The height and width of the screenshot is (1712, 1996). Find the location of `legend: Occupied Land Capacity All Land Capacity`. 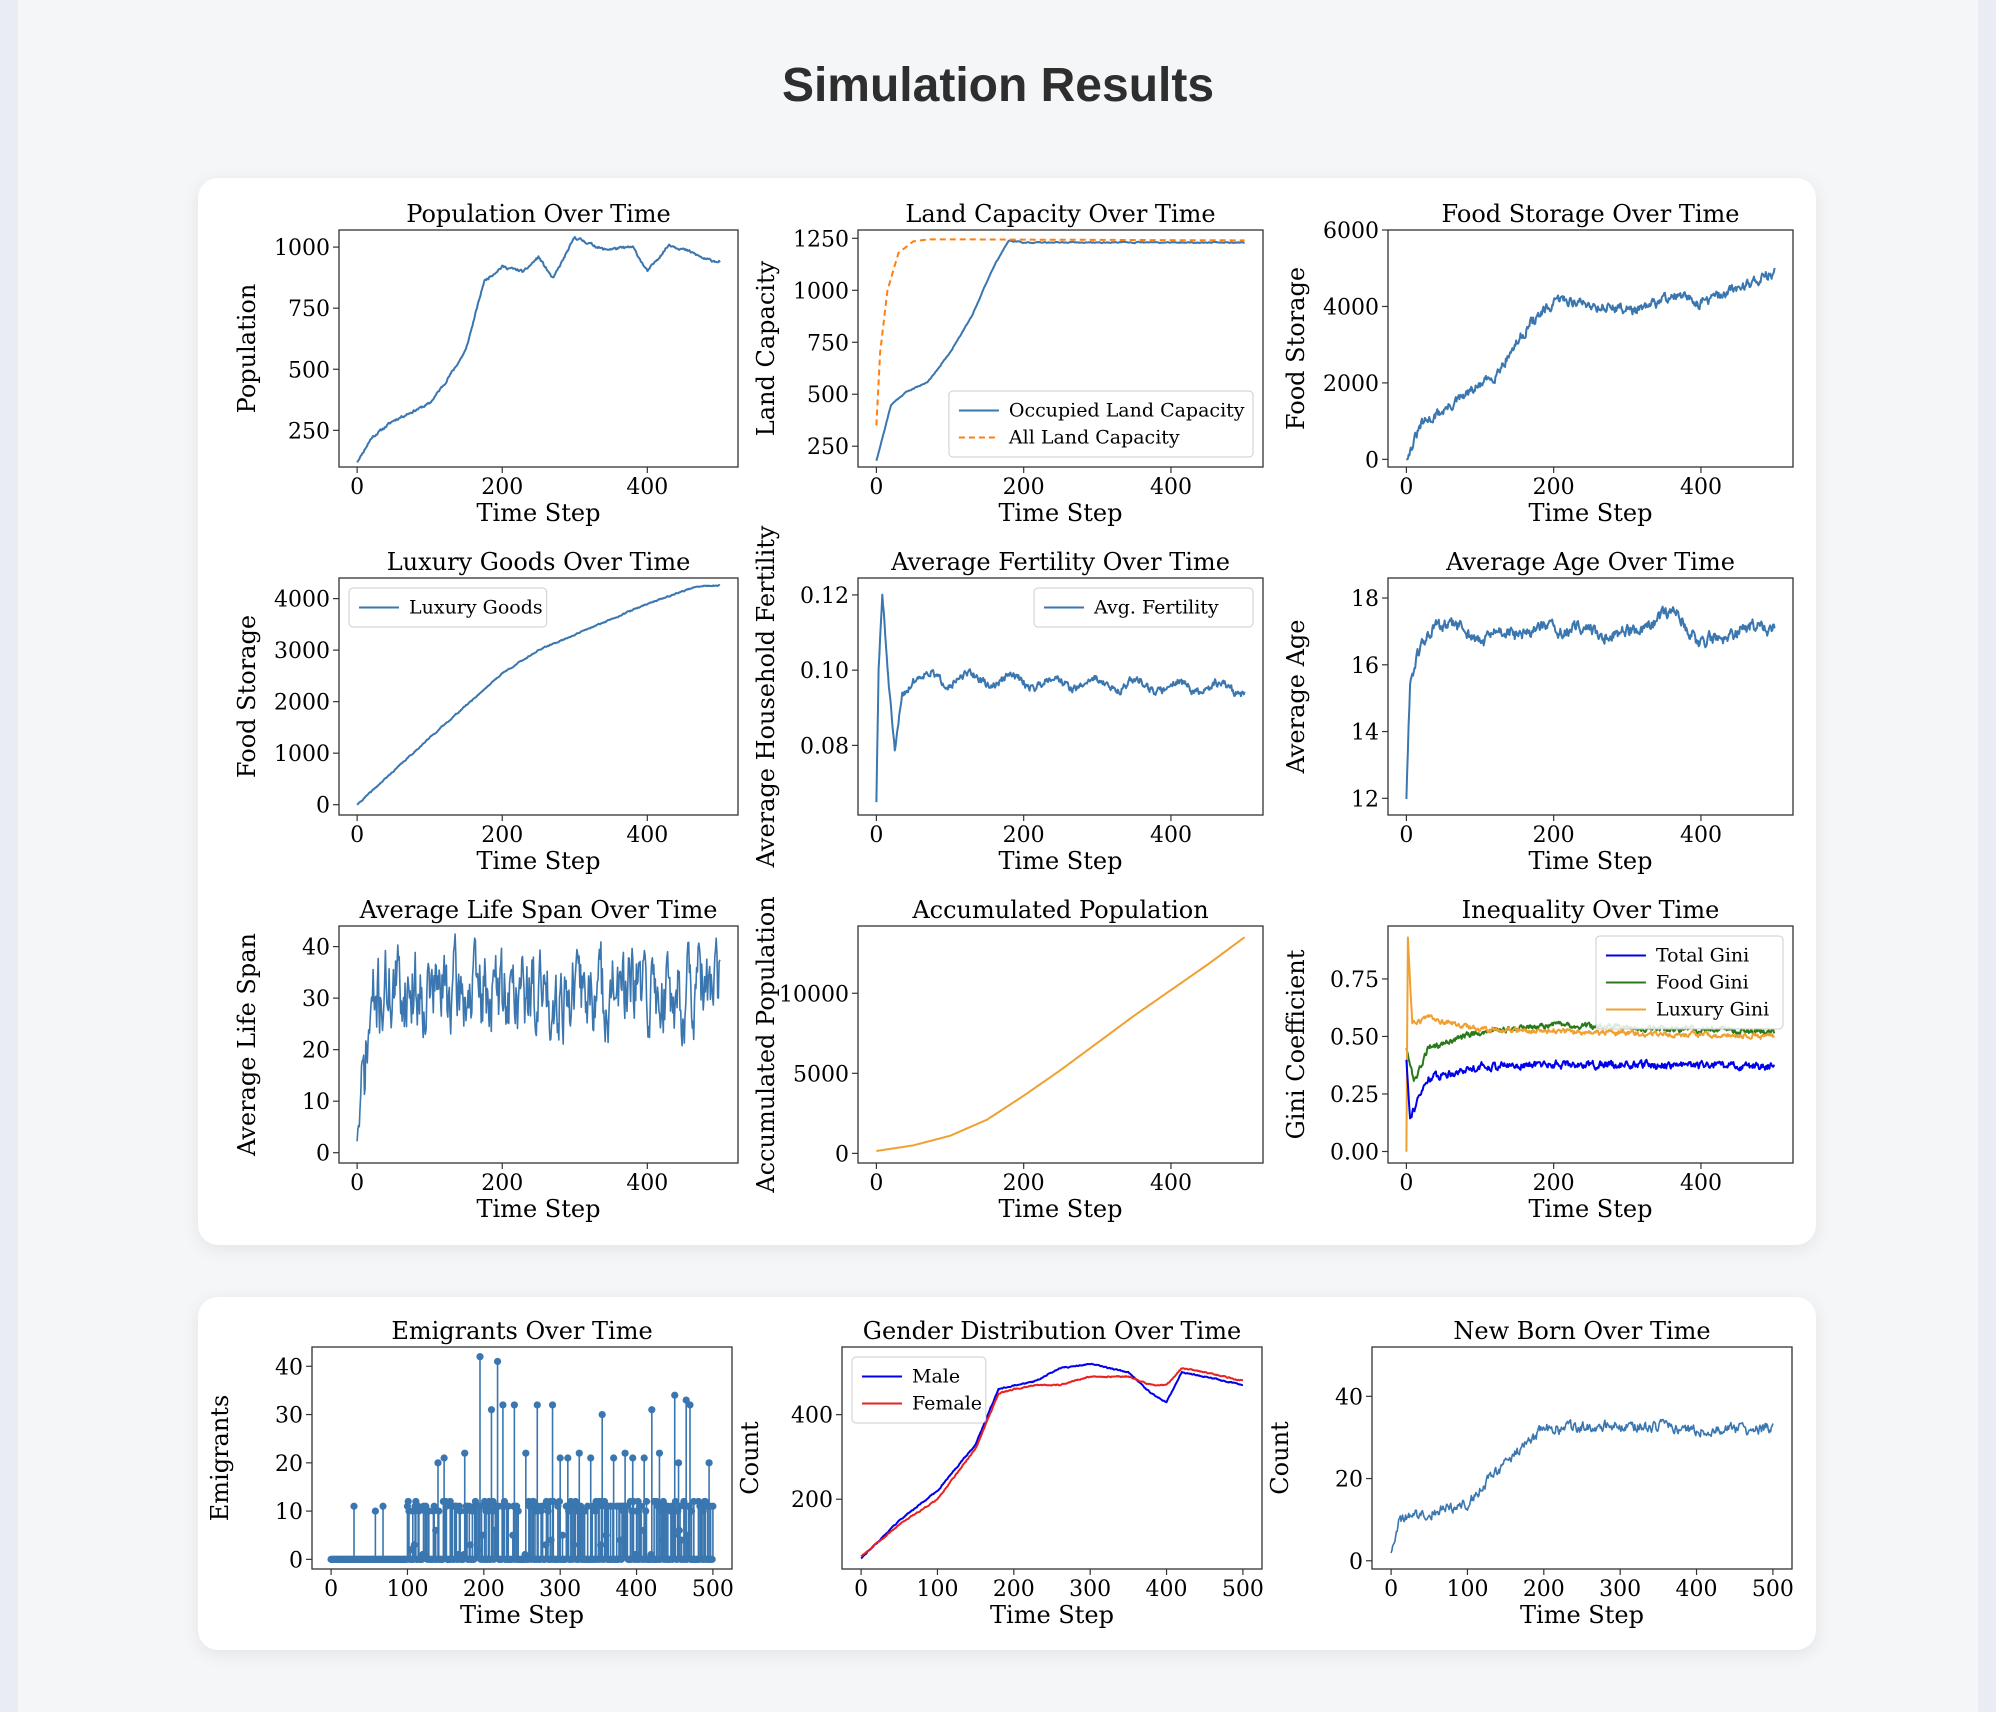

legend: Occupied Land Capacity All Land Capacity is located at coordinates (1101, 424).